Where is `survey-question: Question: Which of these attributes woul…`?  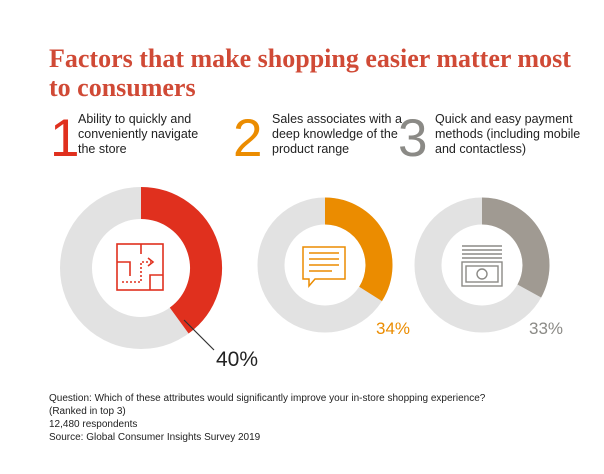 survey-question: Question: Which of these attributes woul… is located at coordinates (267, 398).